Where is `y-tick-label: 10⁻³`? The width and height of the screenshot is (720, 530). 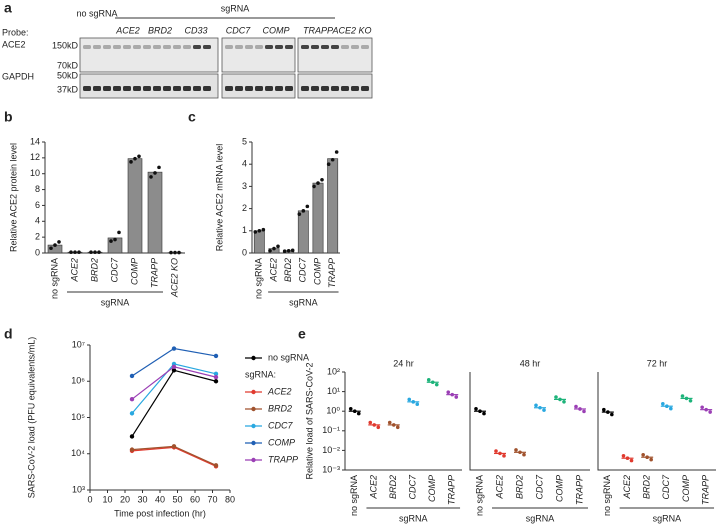
y-tick-label: 10⁻³ is located at coordinates (331, 469).